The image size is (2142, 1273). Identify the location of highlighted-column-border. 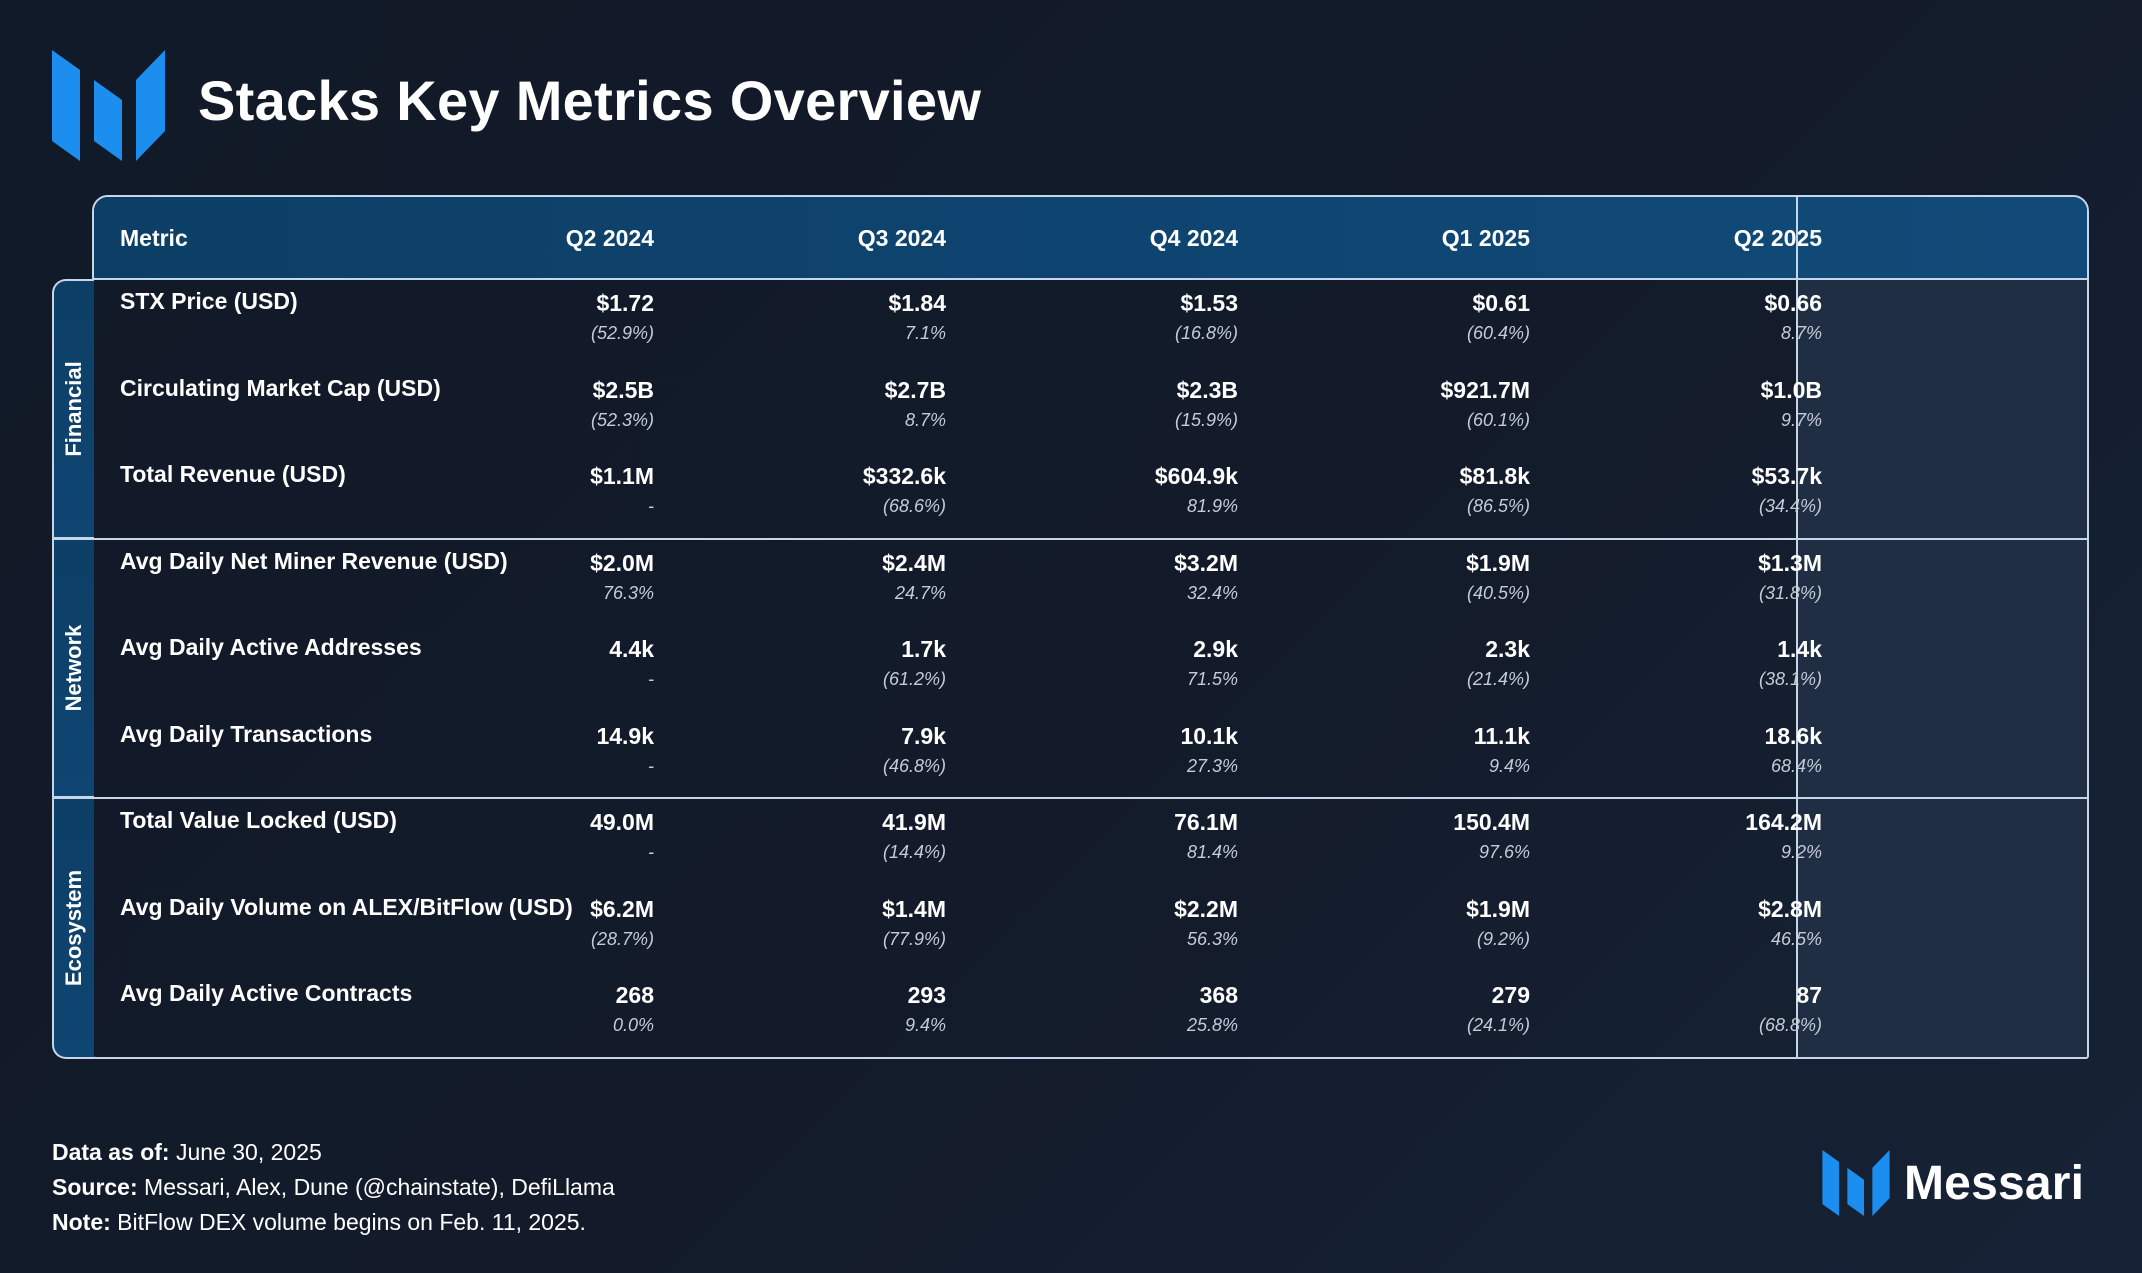
(1941, 627).